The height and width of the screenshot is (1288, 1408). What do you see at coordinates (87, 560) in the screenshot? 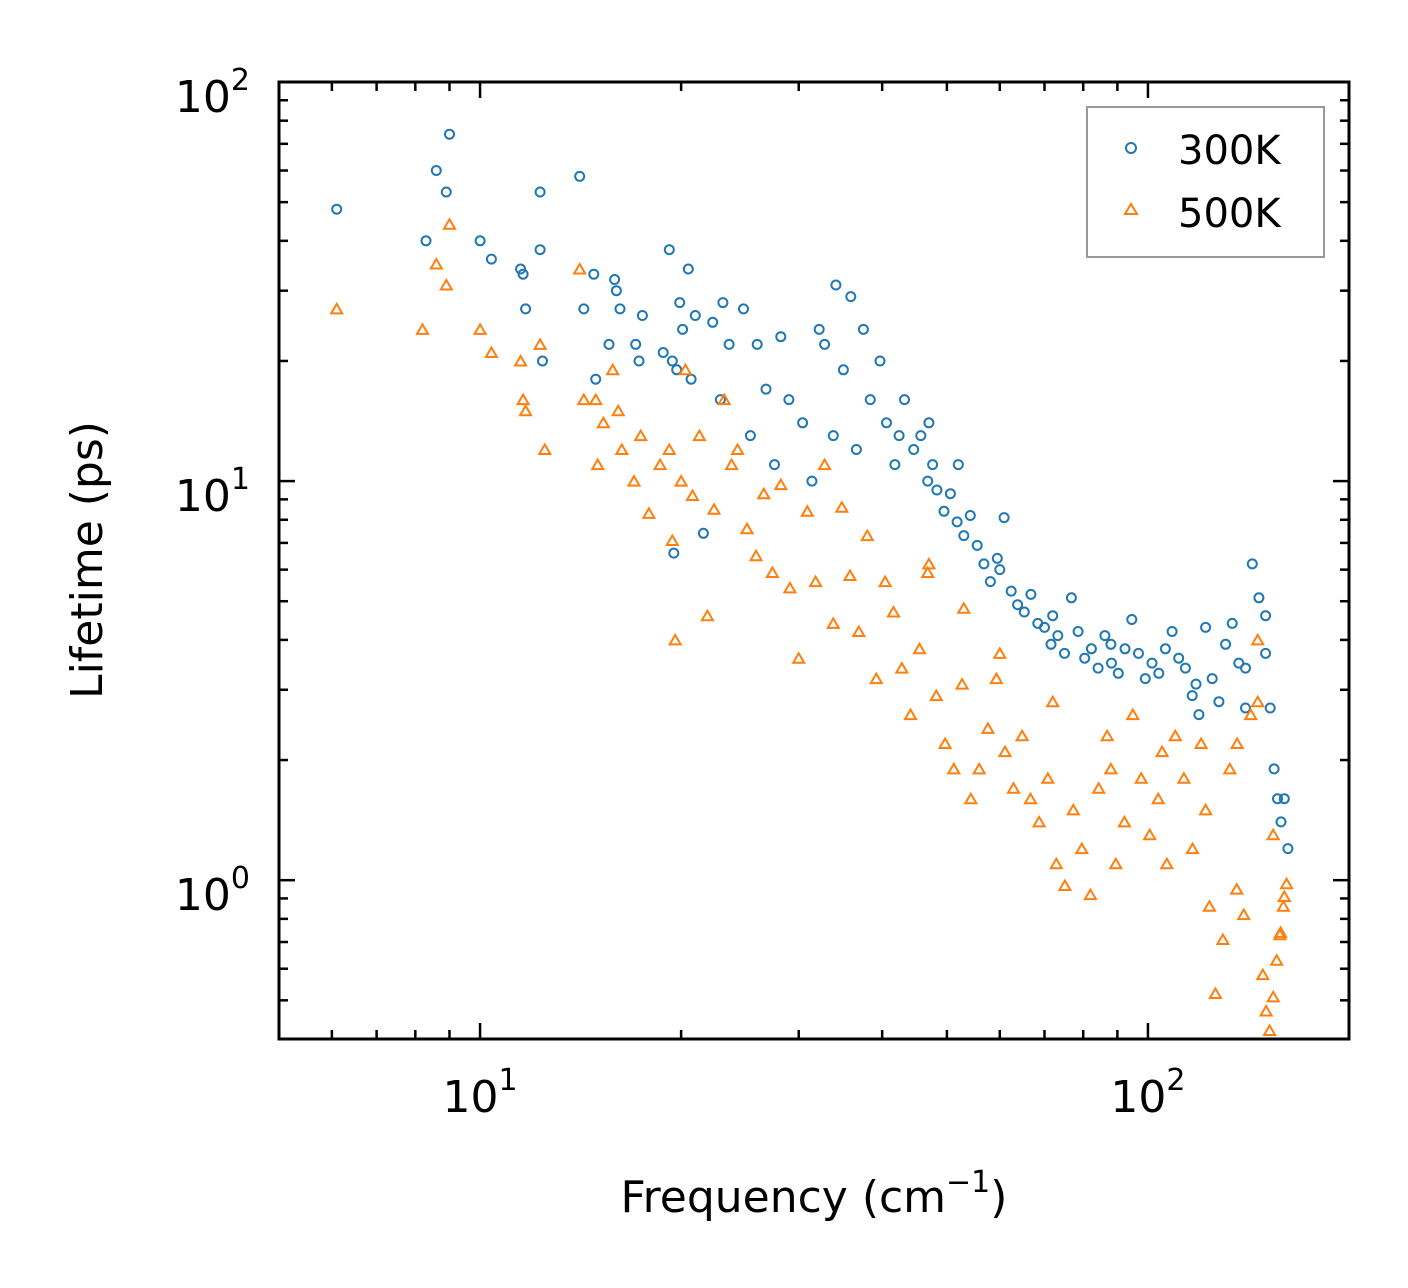
I see `y-axis-label: Lifetime (ps)` at bounding box center [87, 560].